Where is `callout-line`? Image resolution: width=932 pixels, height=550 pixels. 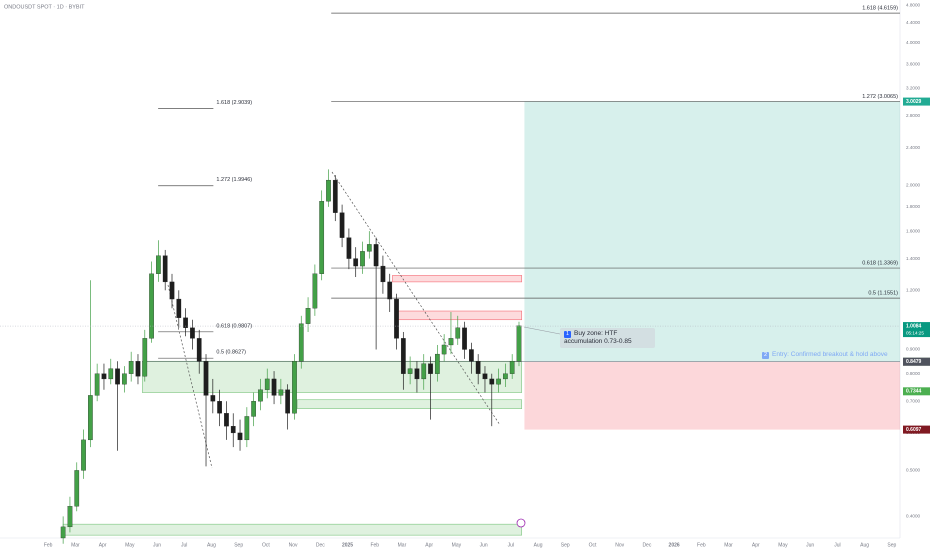
callout-line is located at coordinates (542, 330).